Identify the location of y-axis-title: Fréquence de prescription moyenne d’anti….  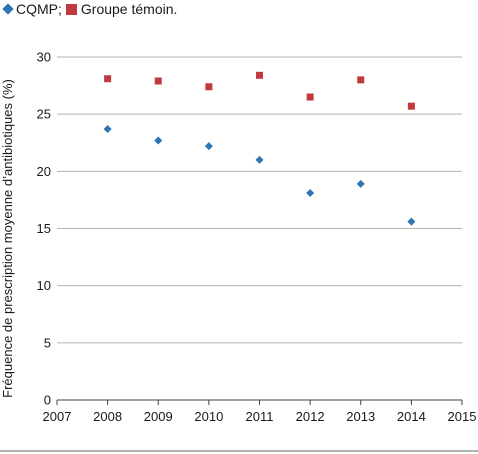
(7, 238).